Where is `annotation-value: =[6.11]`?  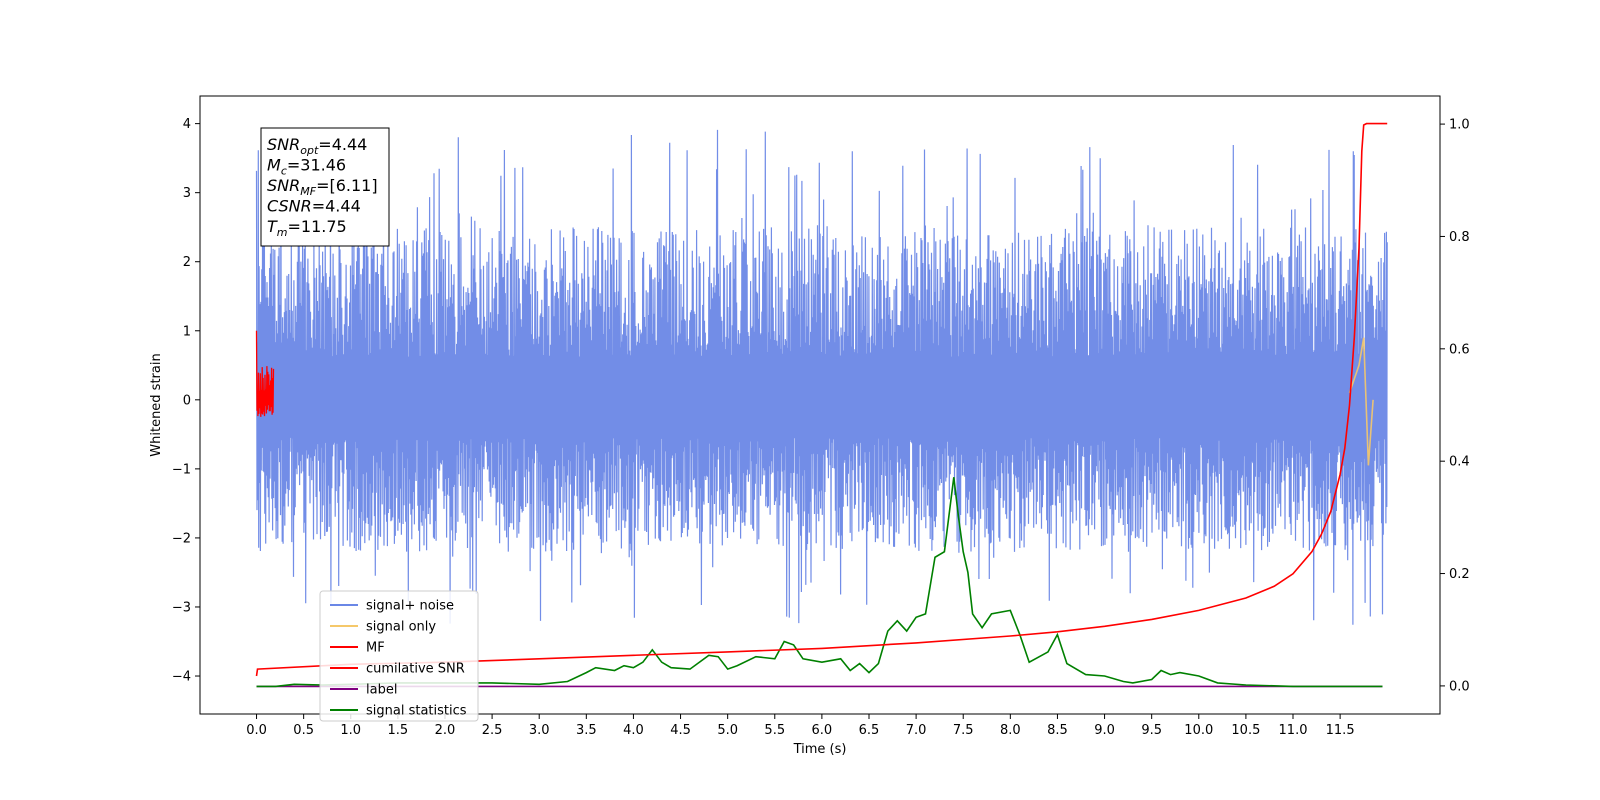 annotation-value: =[6.11] is located at coordinates (347, 185).